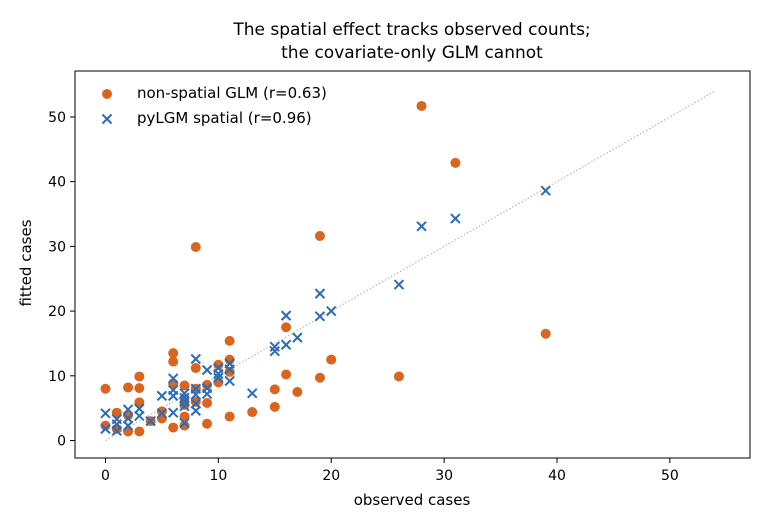 The image size is (768, 532). What do you see at coordinates (412, 53) in the screenshot?
I see `chart-title-line: the covariate-only GLM cannot` at bounding box center [412, 53].